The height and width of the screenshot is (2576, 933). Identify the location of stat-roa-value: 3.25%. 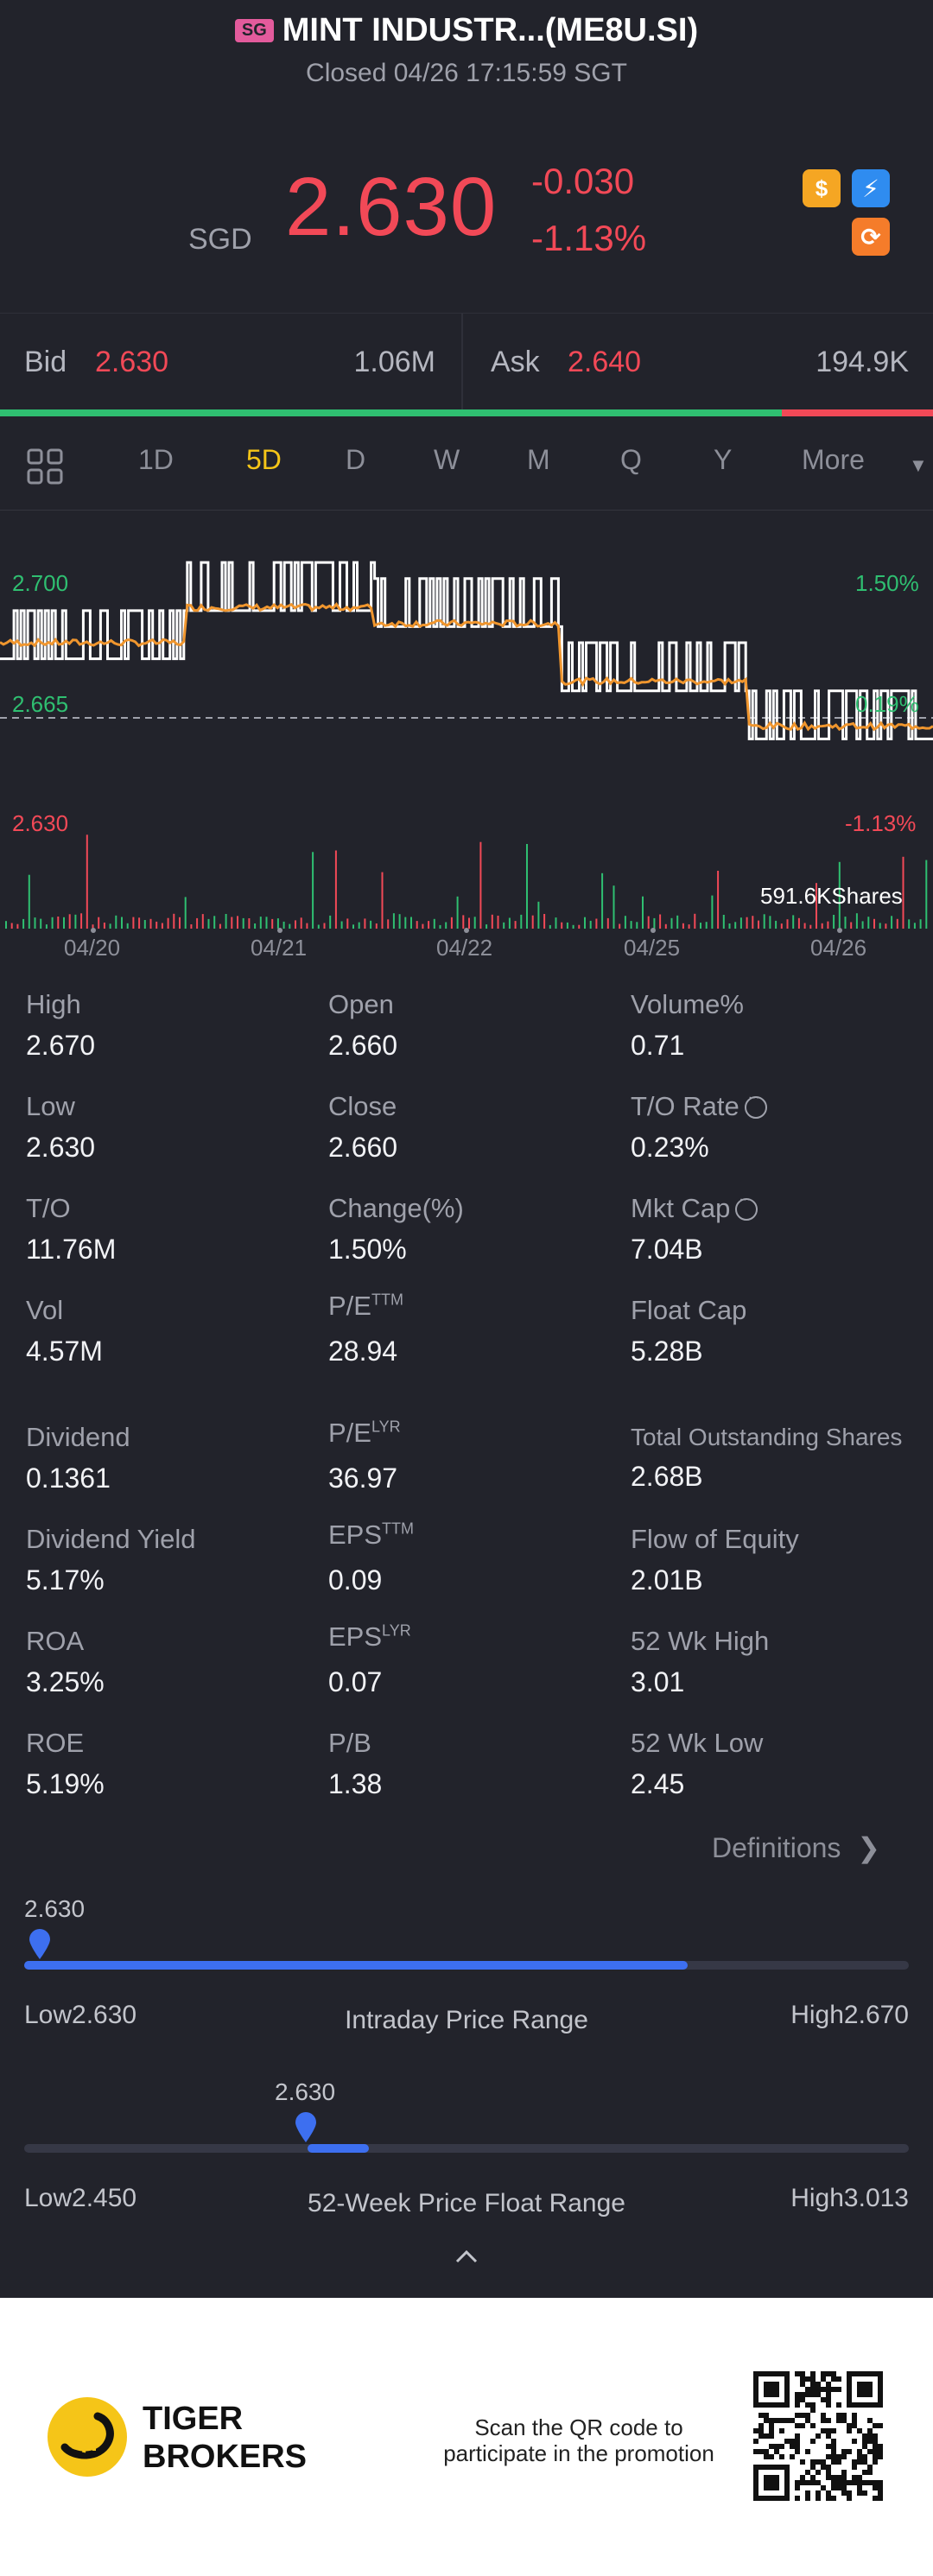
(65, 1681).